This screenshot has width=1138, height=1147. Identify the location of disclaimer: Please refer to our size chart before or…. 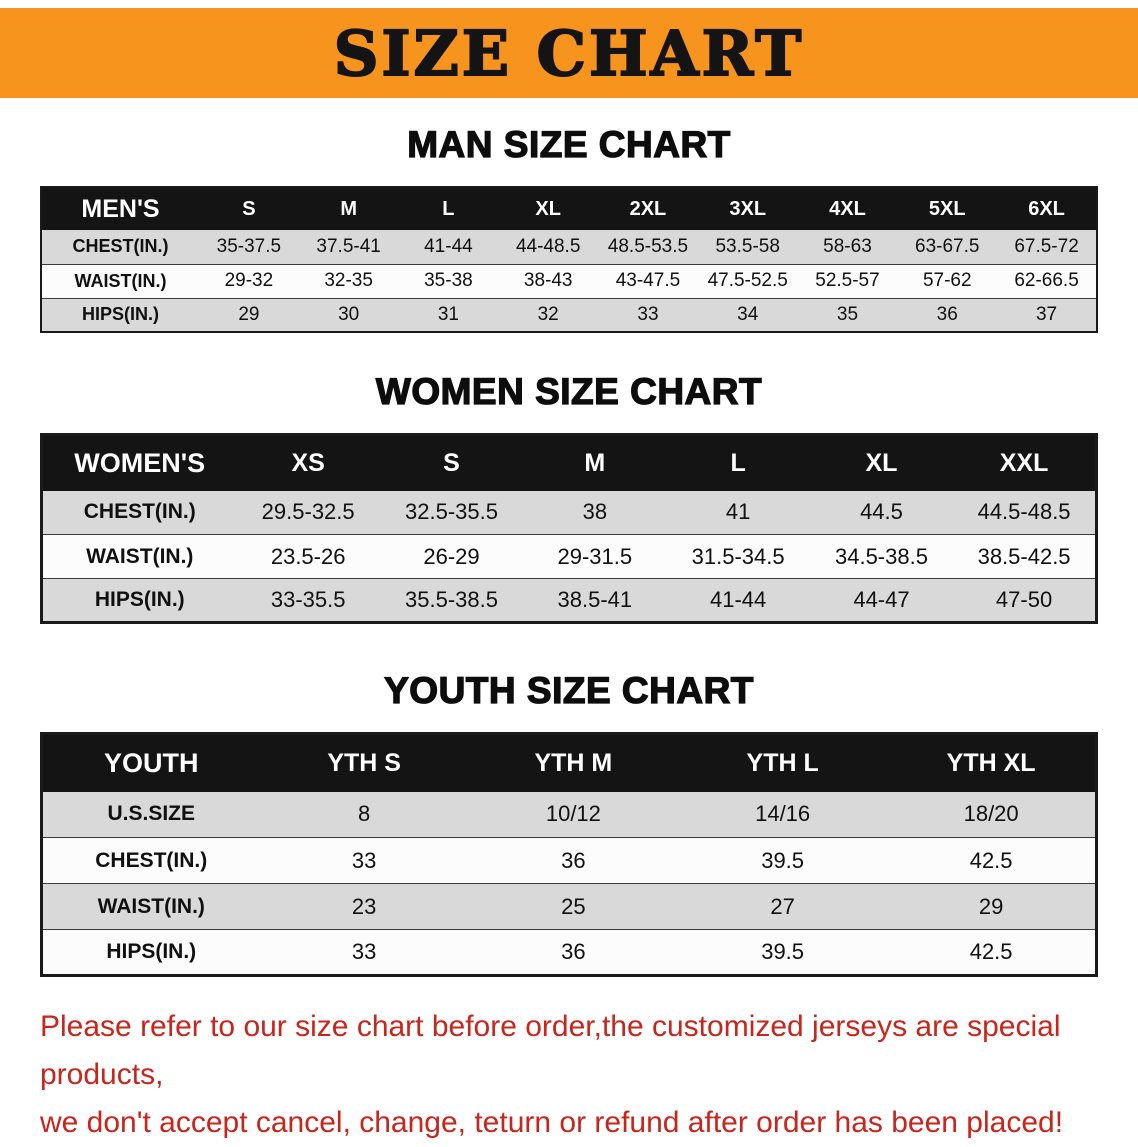
(569, 1075).